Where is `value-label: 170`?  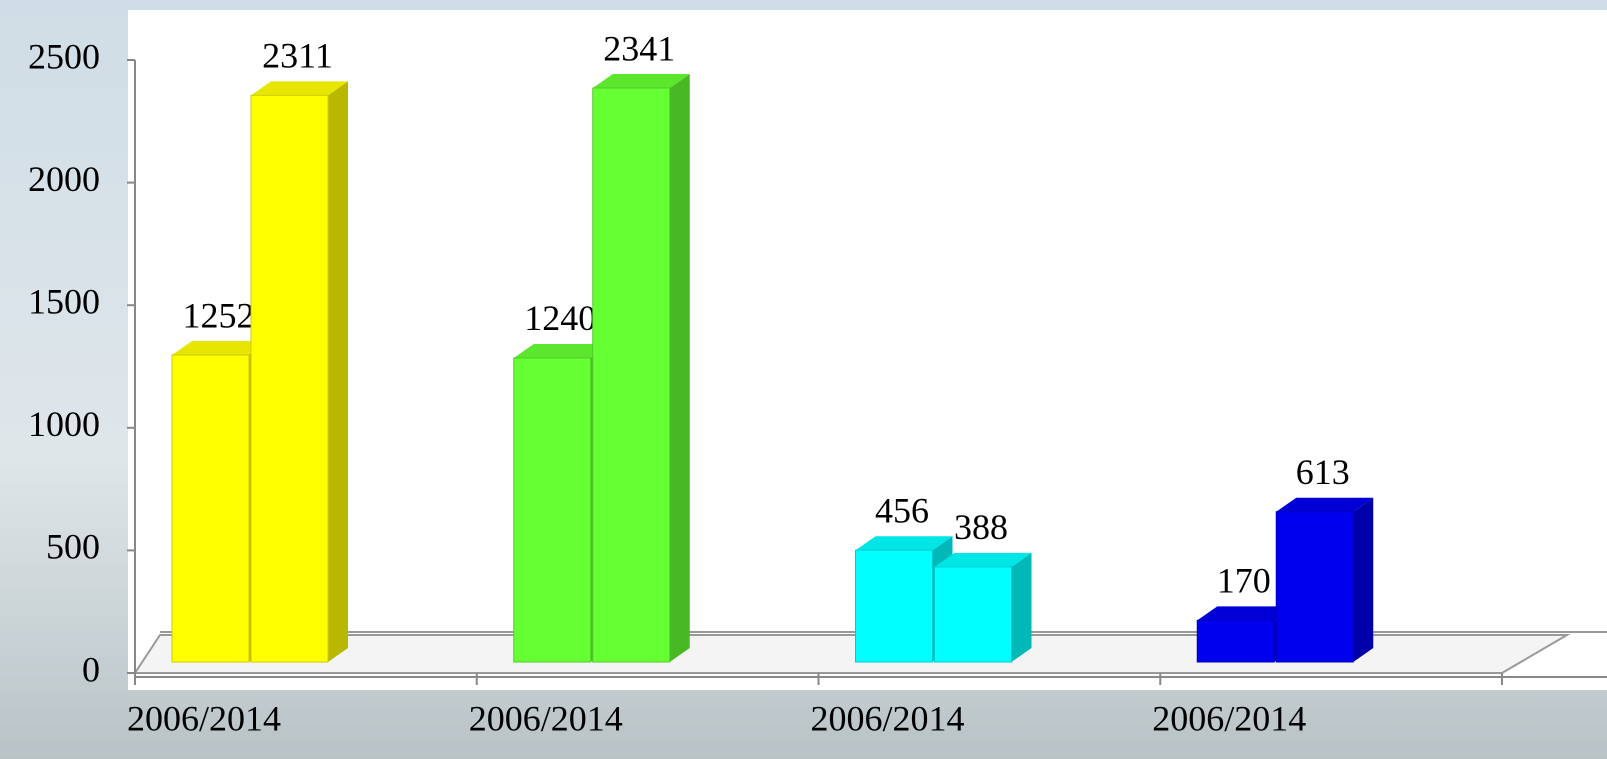
value-label: 170 is located at coordinates (1244, 581).